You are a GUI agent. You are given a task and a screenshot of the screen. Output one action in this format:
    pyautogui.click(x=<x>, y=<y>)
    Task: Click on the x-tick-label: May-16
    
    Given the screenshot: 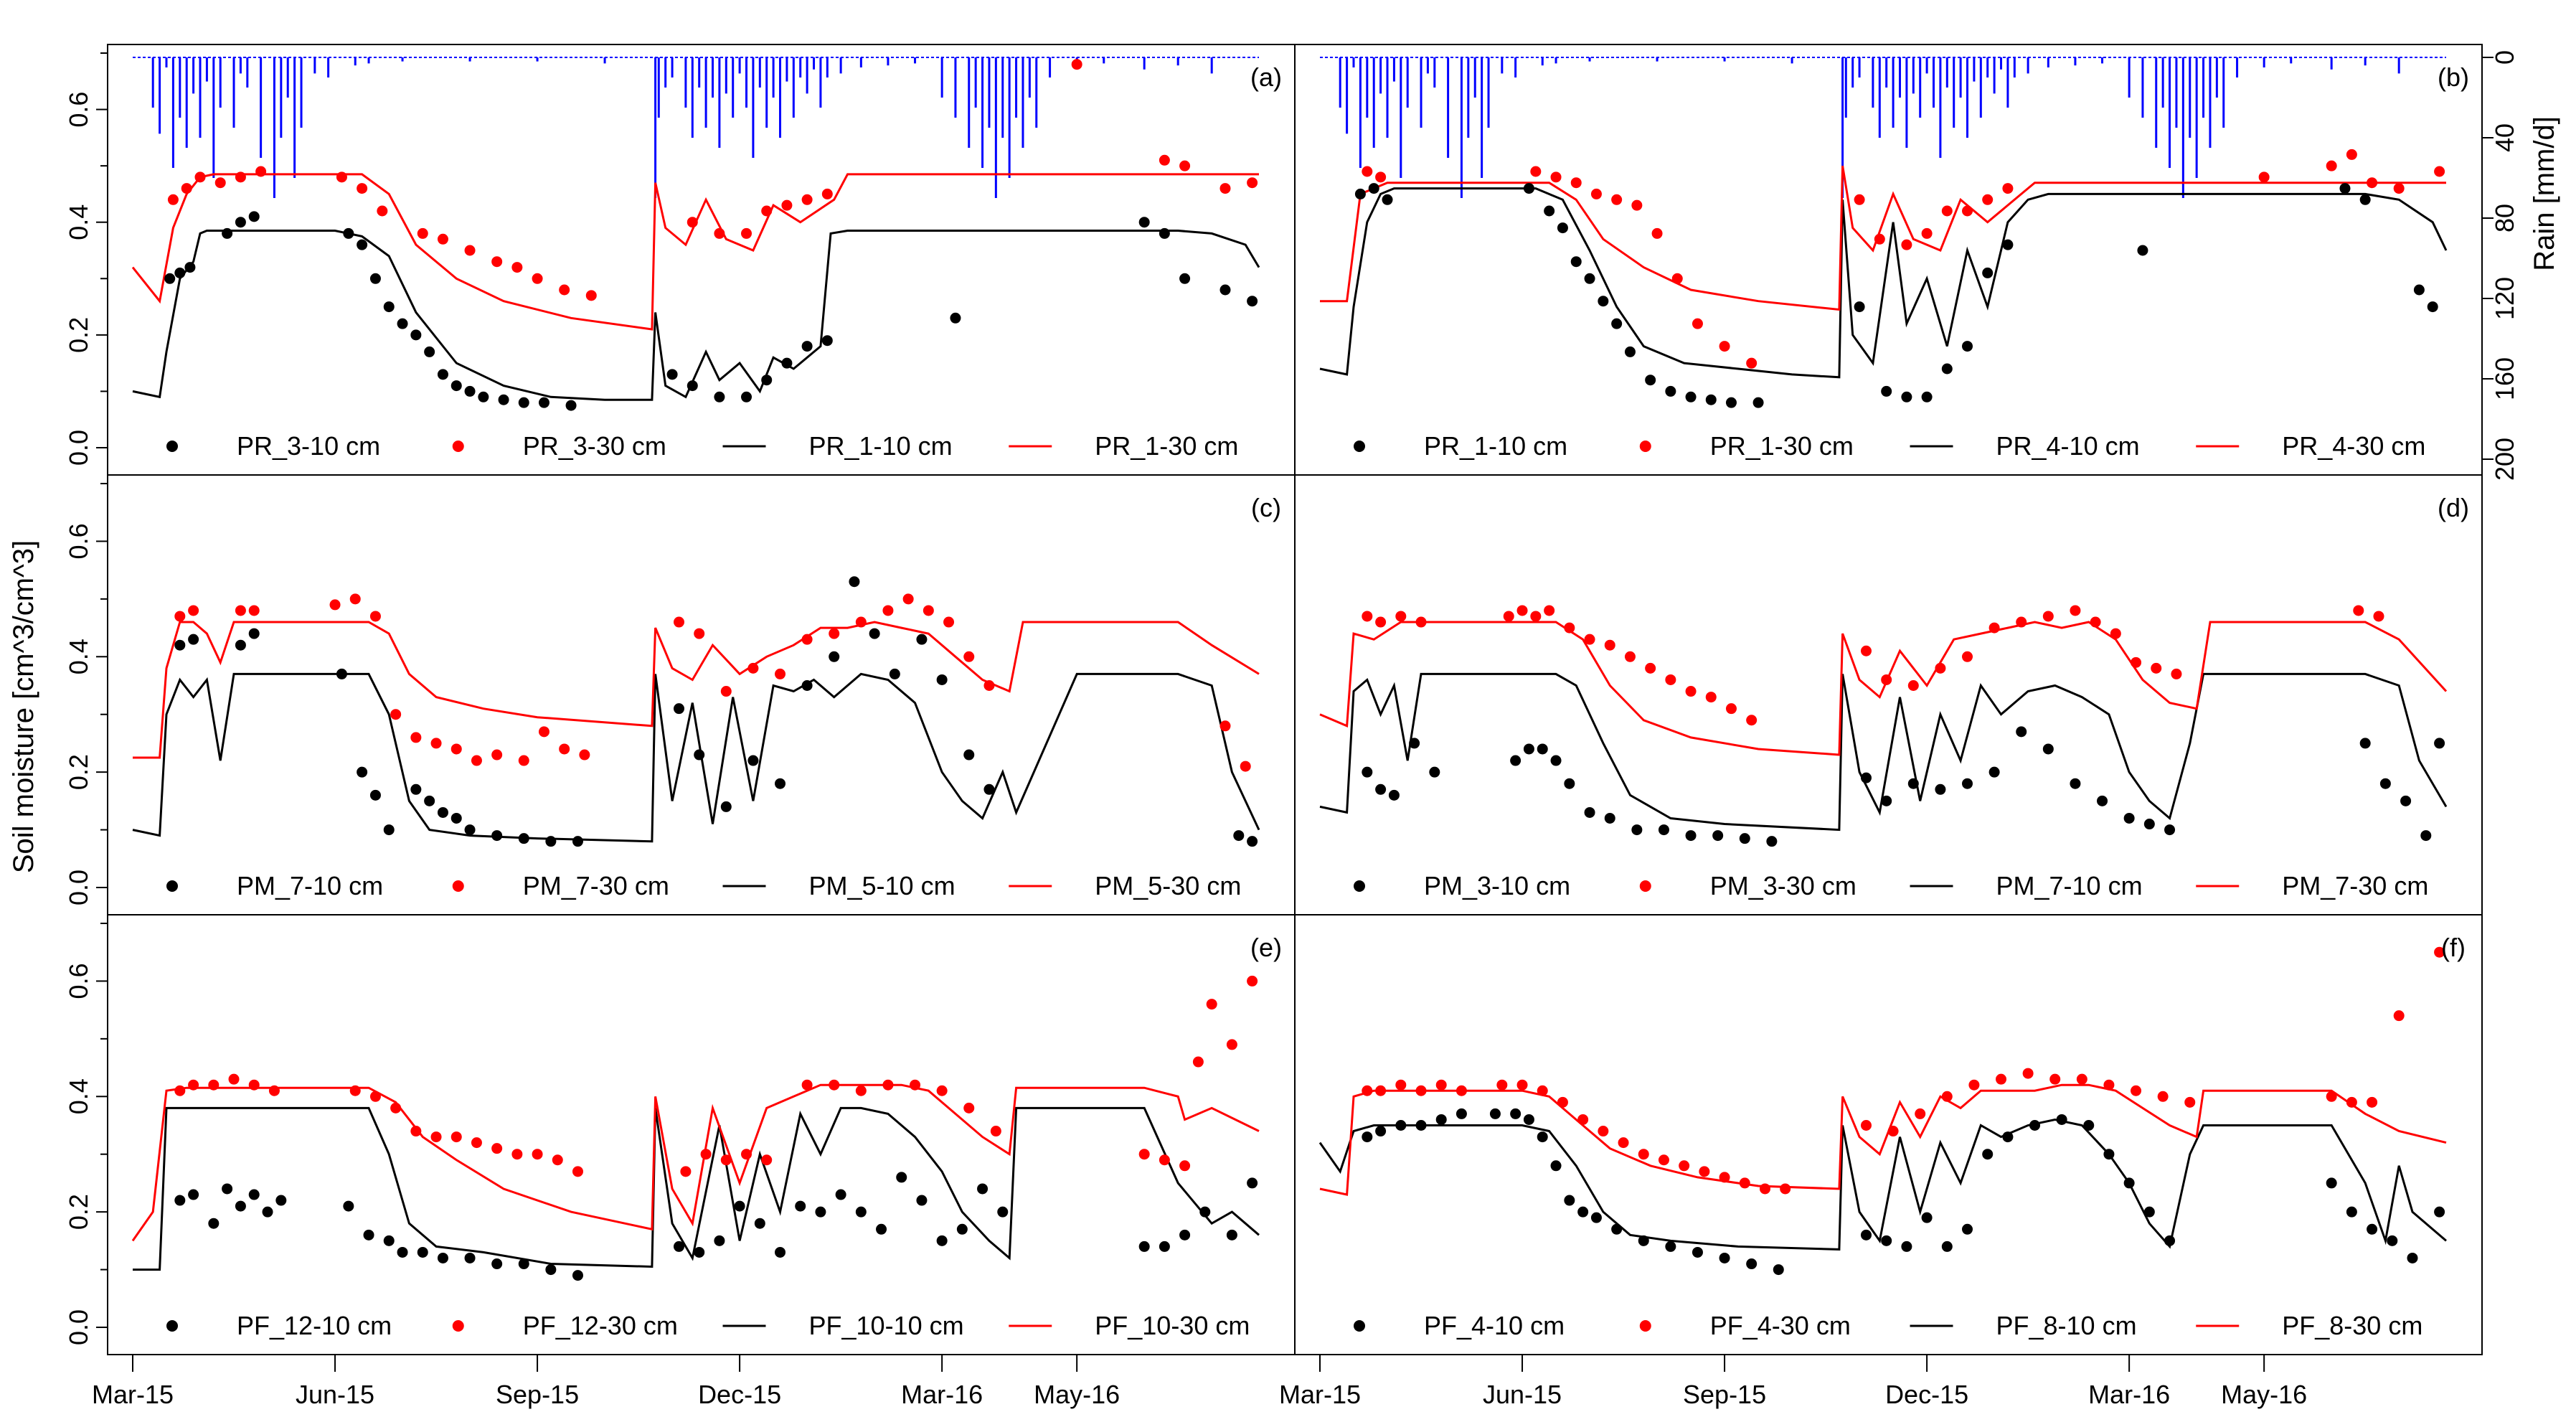 What is the action you would take?
    pyautogui.click(x=1077, y=1394)
    